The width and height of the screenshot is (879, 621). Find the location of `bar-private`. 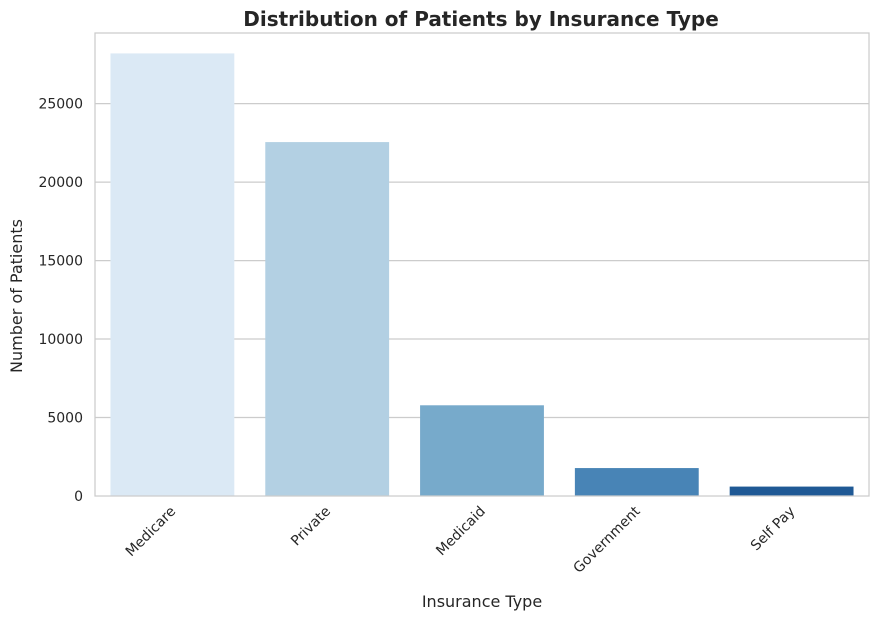

bar-private is located at coordinates (327, 319).